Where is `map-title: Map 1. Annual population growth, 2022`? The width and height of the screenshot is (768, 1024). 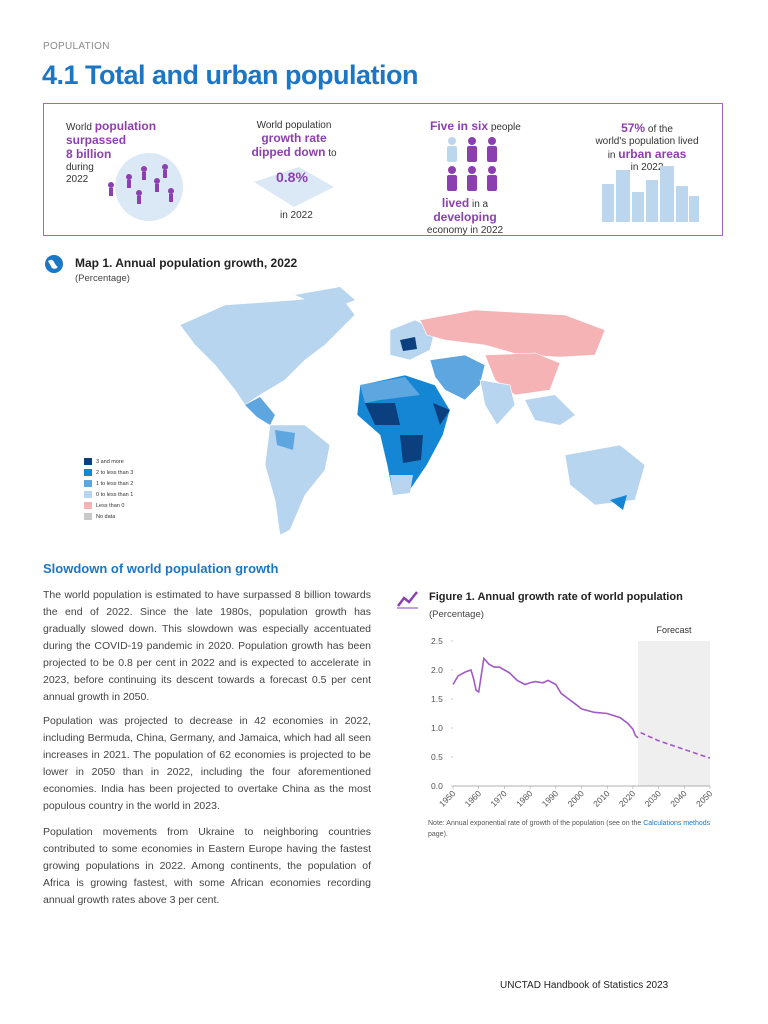
map-title: Map 1. Annual population growth, 2022 is located at coordinates (186, 263).